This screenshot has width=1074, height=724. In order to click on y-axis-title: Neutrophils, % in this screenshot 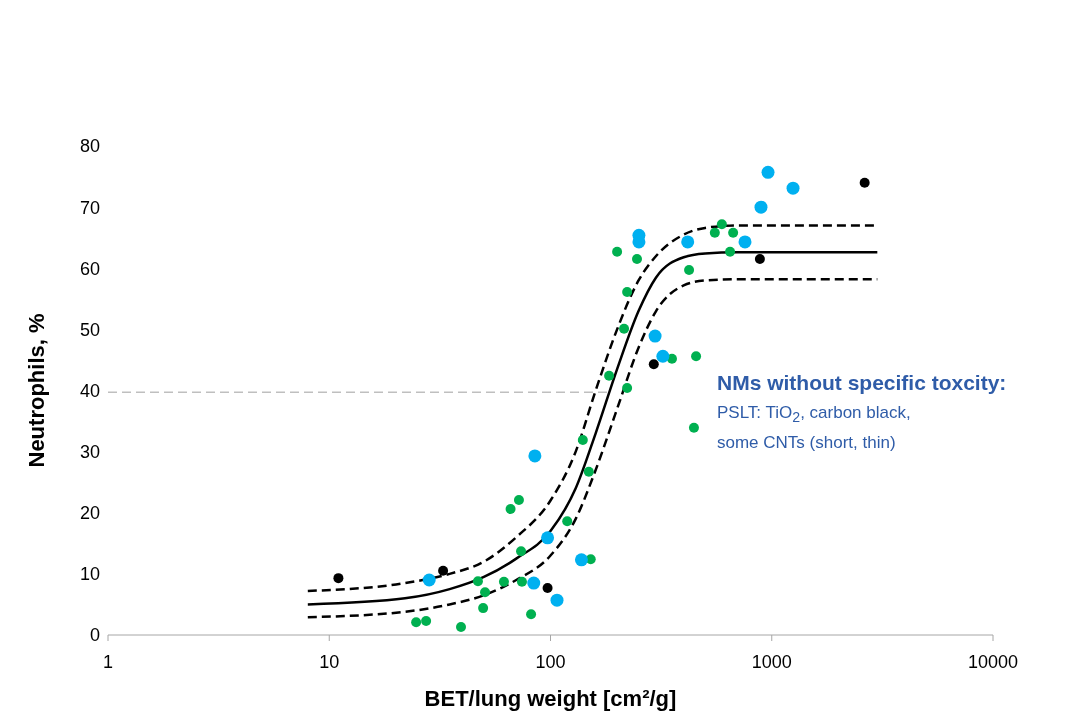, I will do `click(36, 390)`.